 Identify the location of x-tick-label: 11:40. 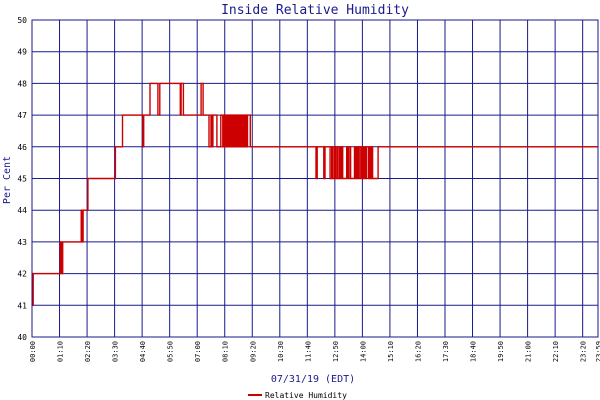
(308, 351).